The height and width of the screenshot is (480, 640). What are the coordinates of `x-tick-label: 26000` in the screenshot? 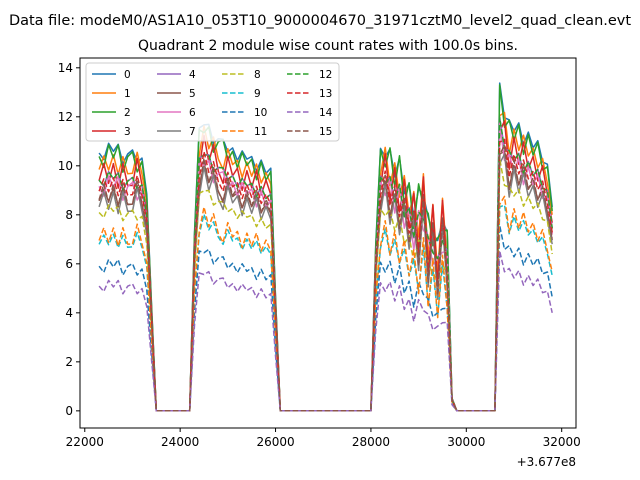 It's located at (275, 442).